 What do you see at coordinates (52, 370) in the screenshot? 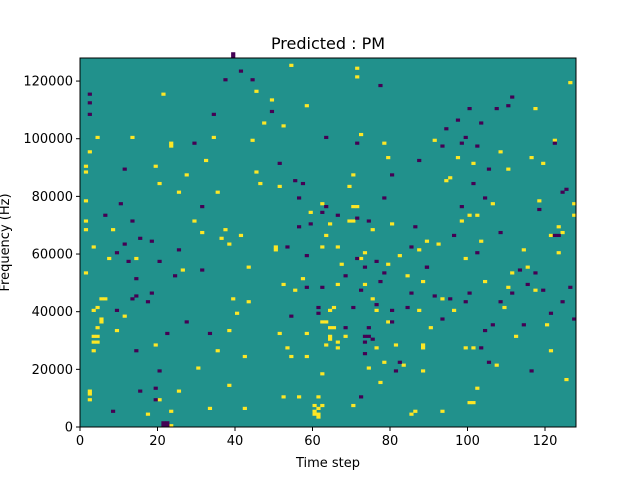
I see `y-tick-label: 20000` at bounding box center [52, 370].